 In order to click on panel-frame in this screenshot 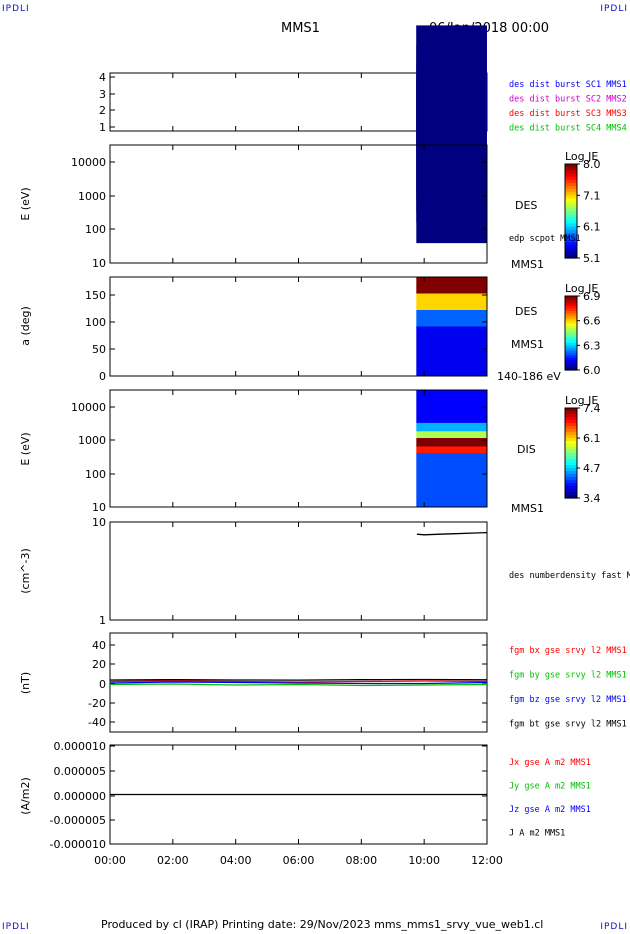, I will do `click(298, 571)`.